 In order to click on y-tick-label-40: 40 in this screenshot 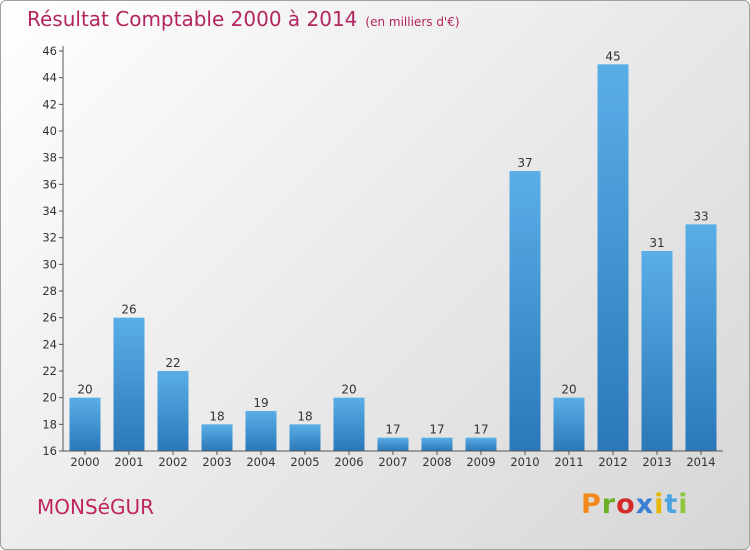, I will do `click(49, 131)`.